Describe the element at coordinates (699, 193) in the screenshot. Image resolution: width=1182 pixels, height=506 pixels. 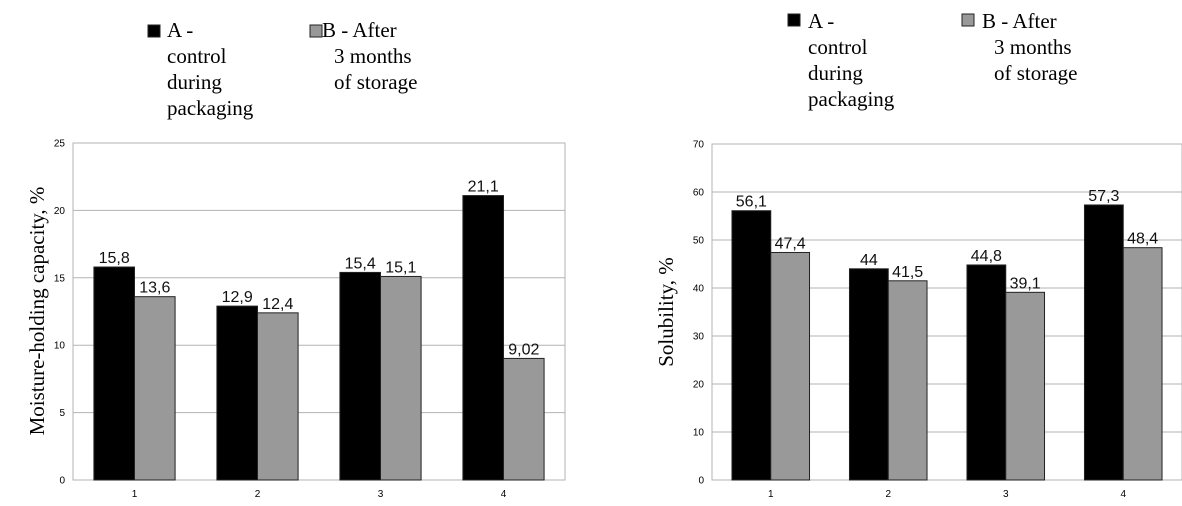
I see `y-tick-label: 60` at that location.